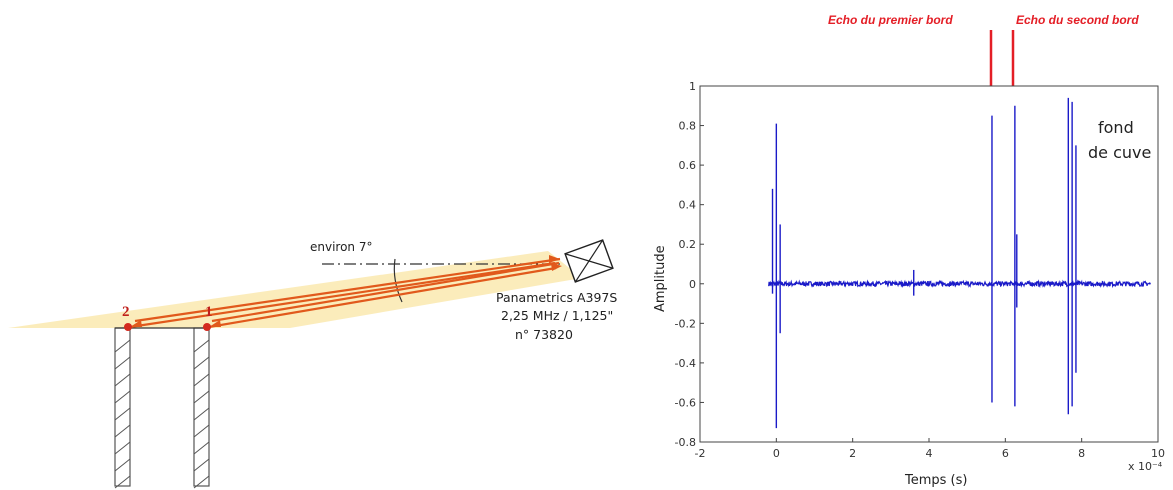  Describe the element at coordinates (890, 20) in the screenshot. I see `echo-first-edge-label: Echo du premier bord` at that location.